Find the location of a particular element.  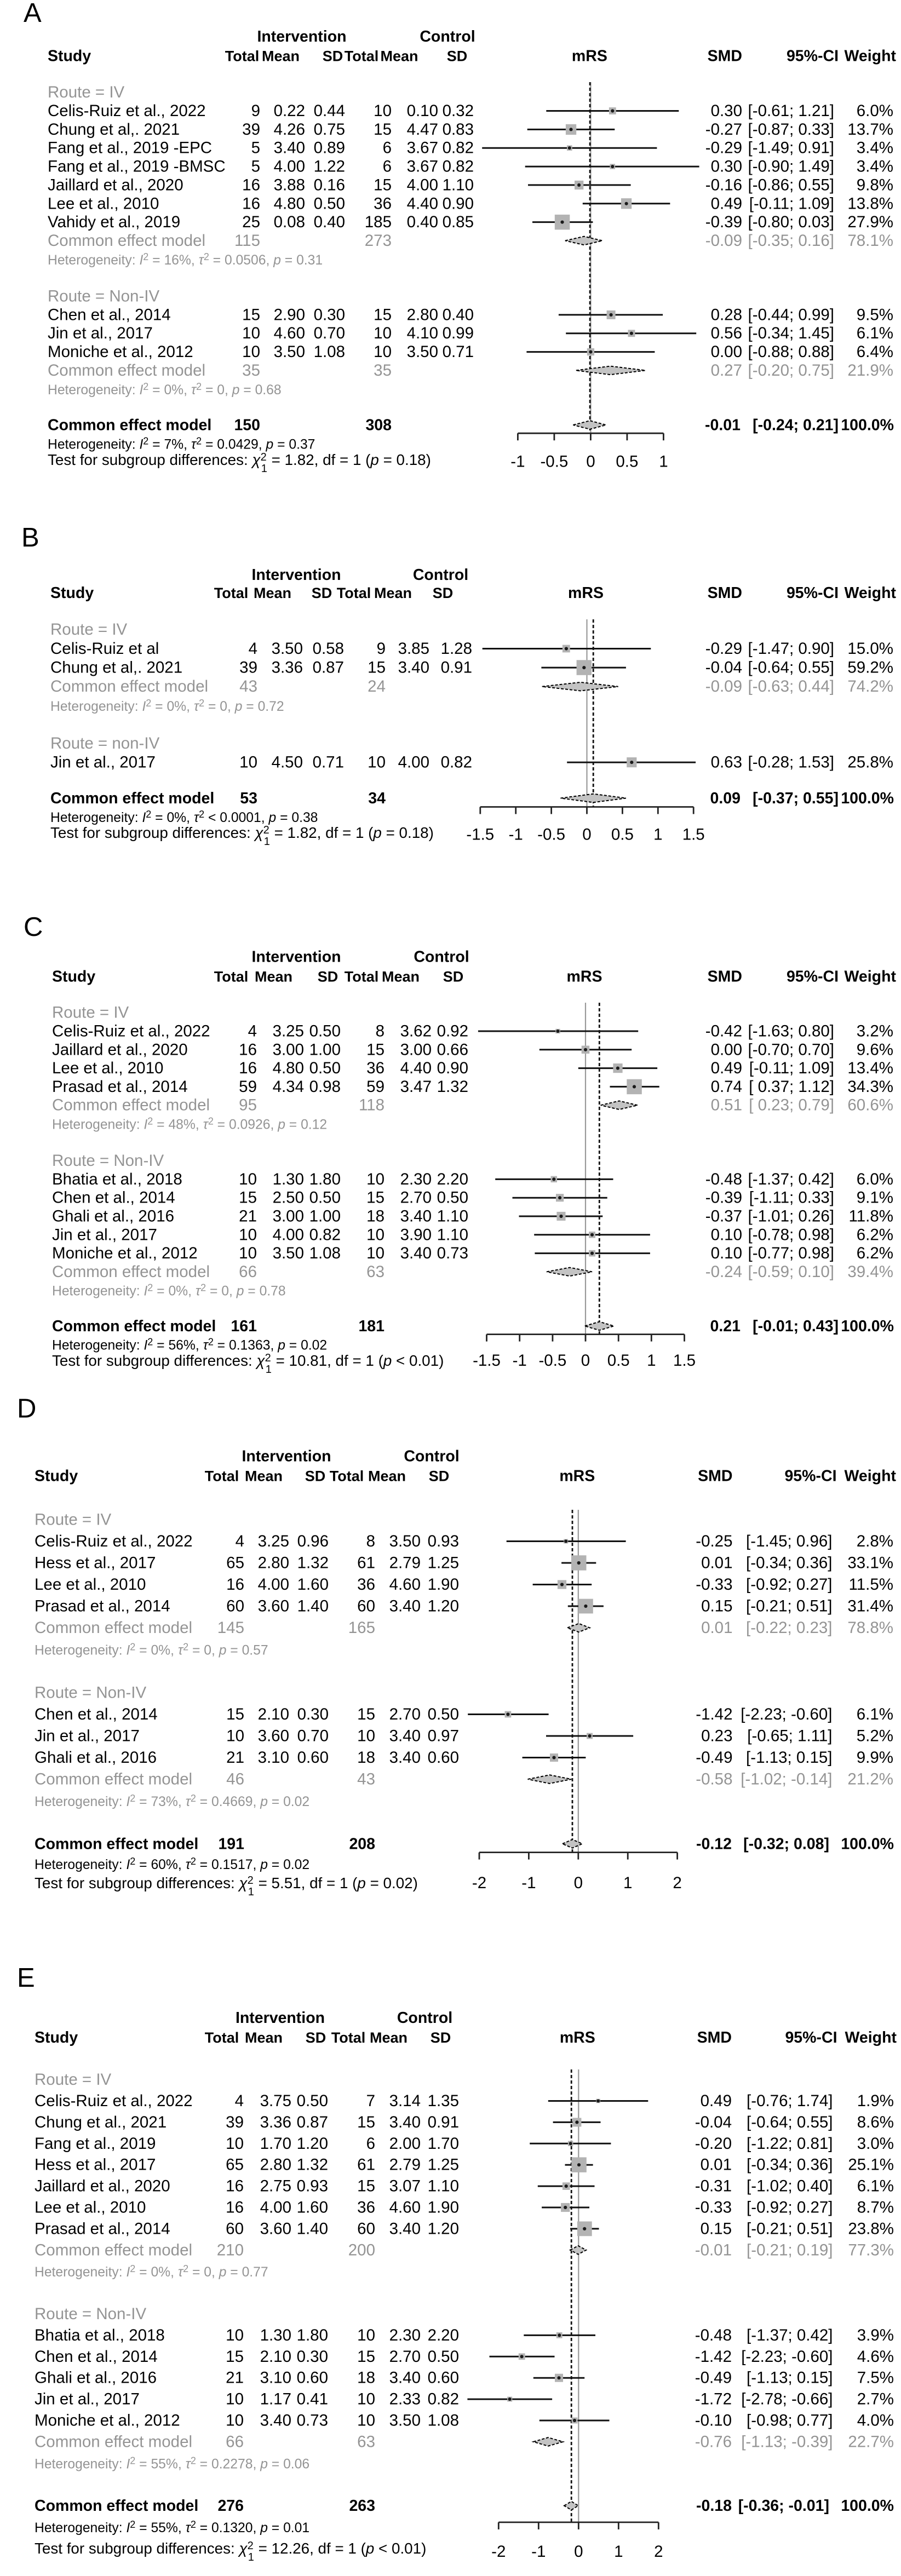

svg-text: [-0.90; 1.49] is located at coordinates (791, 167).